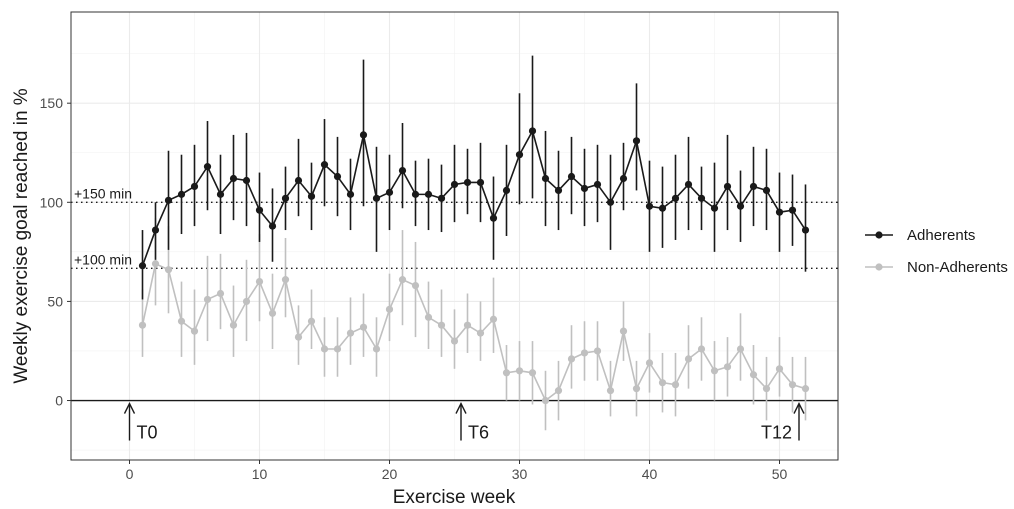 The image size is (1014, 509). I want to click on y-tick-label: 0, so click(59, 401).